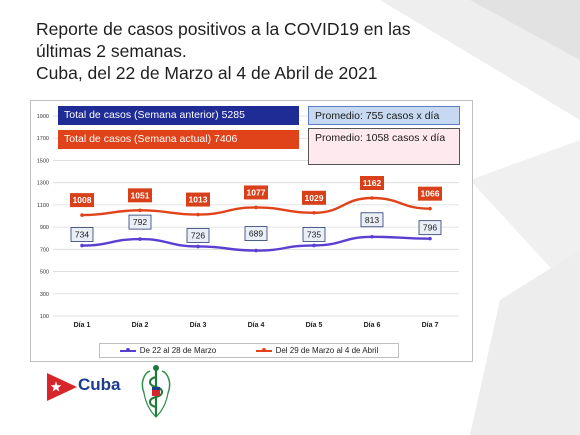 The image size is (580, 435). What do you see at coordinates (44, 273) in the screenshot?
I see `y-tick-label: 500` at bounding box center [44, 273].